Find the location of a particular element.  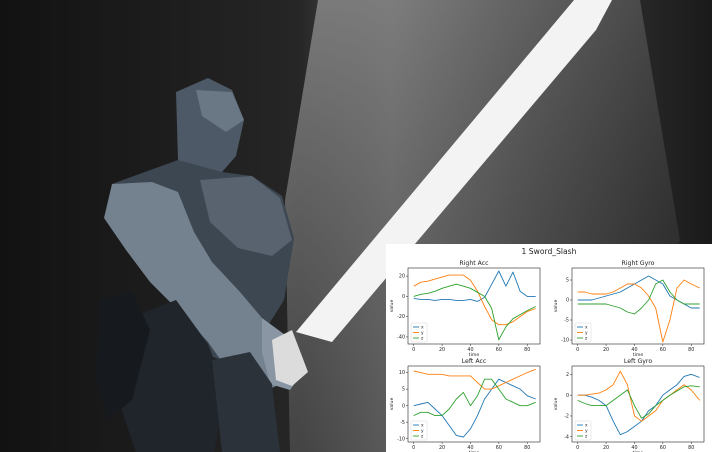

chart-left-acc: Left Acc 0 20 40 60 80 10 5 0 -5 -10 time value xyz is located at coordinates (465, 405).